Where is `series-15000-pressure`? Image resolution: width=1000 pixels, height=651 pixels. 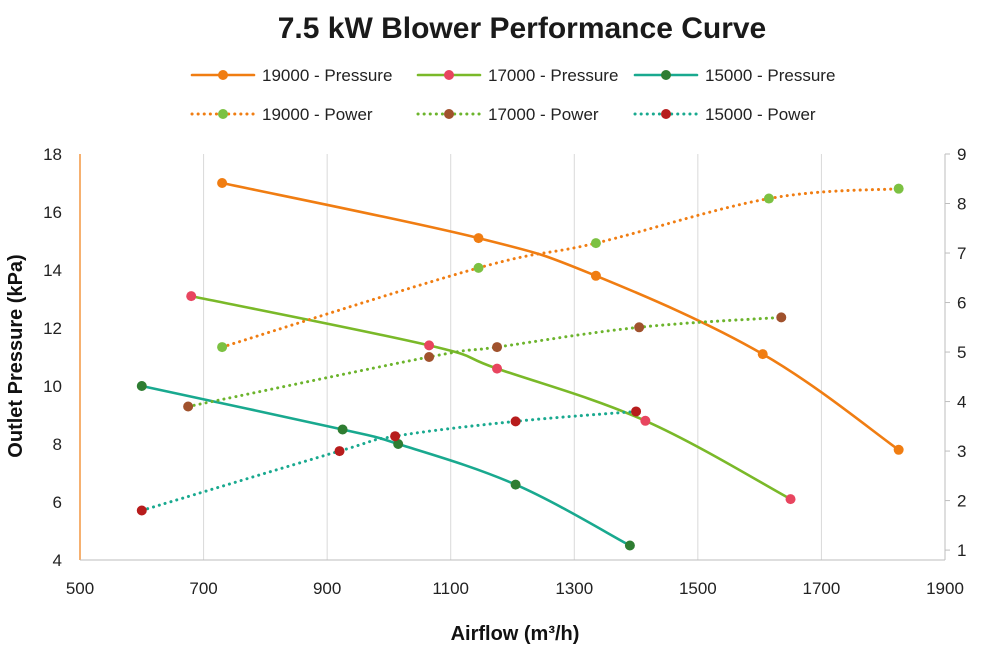
series-15000-pressure is located at coordinates (385, 466).